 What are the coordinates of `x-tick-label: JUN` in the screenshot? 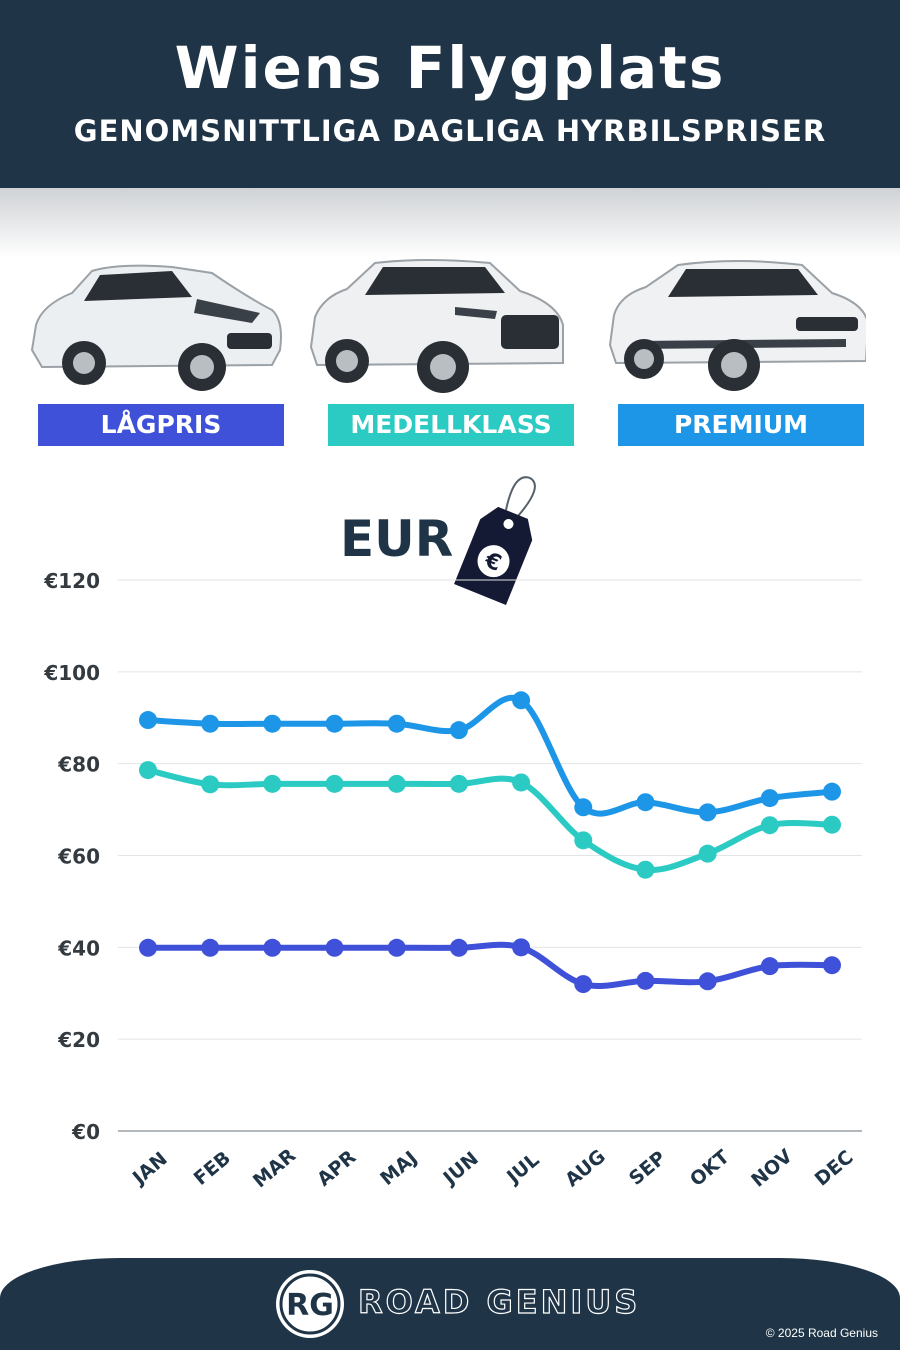 It's located at (460, 1169).